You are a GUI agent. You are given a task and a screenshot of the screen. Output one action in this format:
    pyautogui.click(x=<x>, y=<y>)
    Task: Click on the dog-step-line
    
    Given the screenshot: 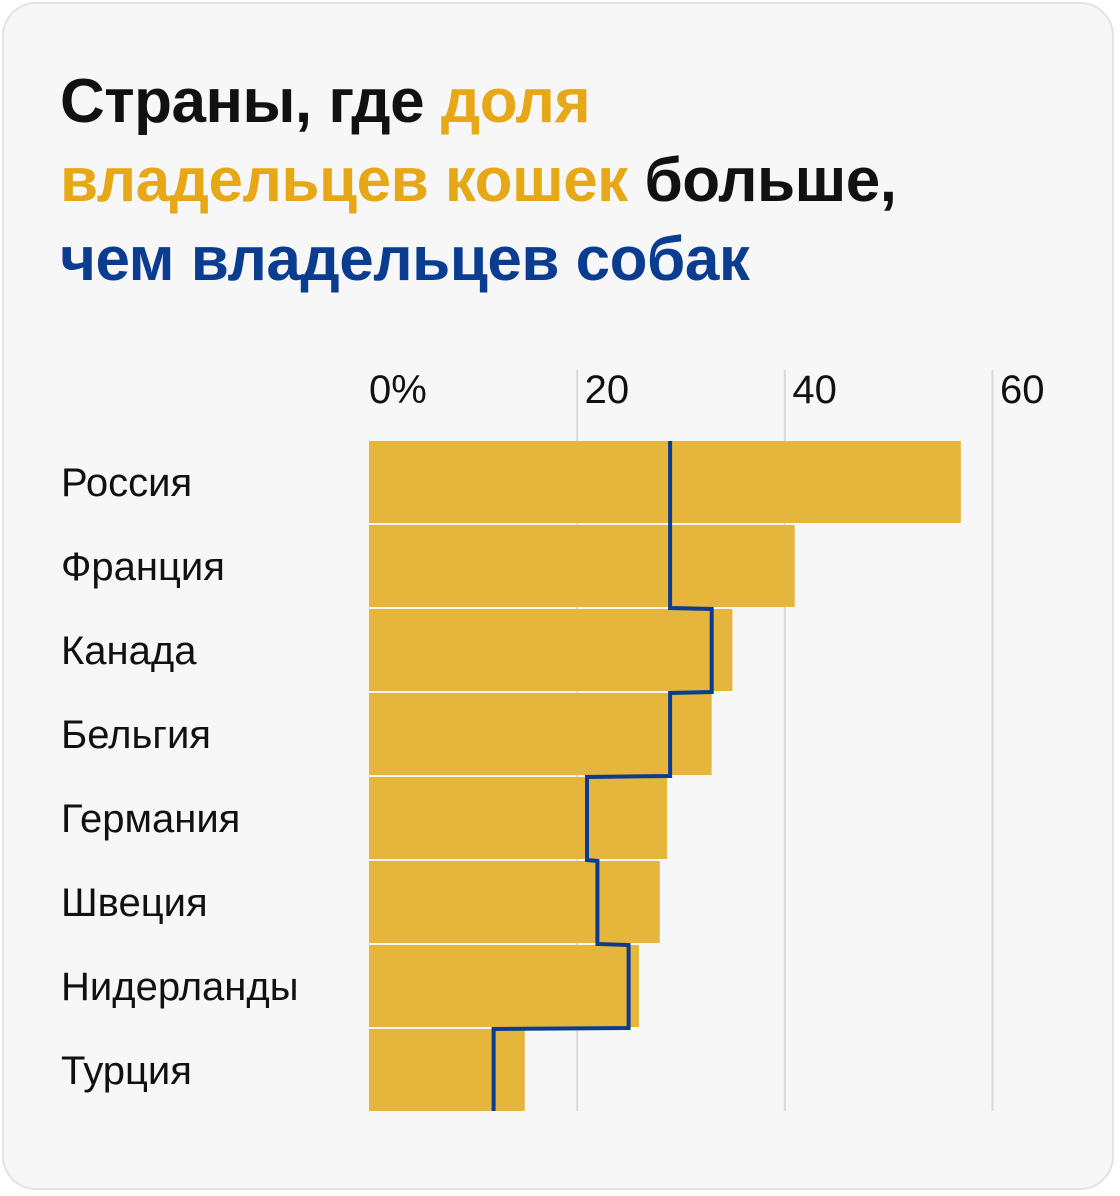 What is the action you would take?
    pyautogui.click(x=602, y=776)
    